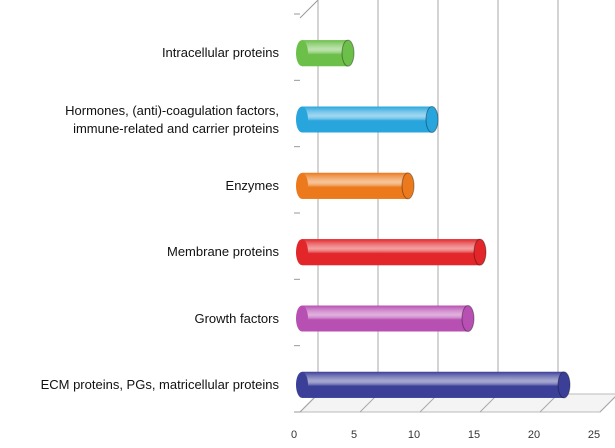 The image size is (615, 448). What do you see at coordinates (236, 318) in the screenshot?
I see `category-label: Growth factors` at bounding box center [236, 318].